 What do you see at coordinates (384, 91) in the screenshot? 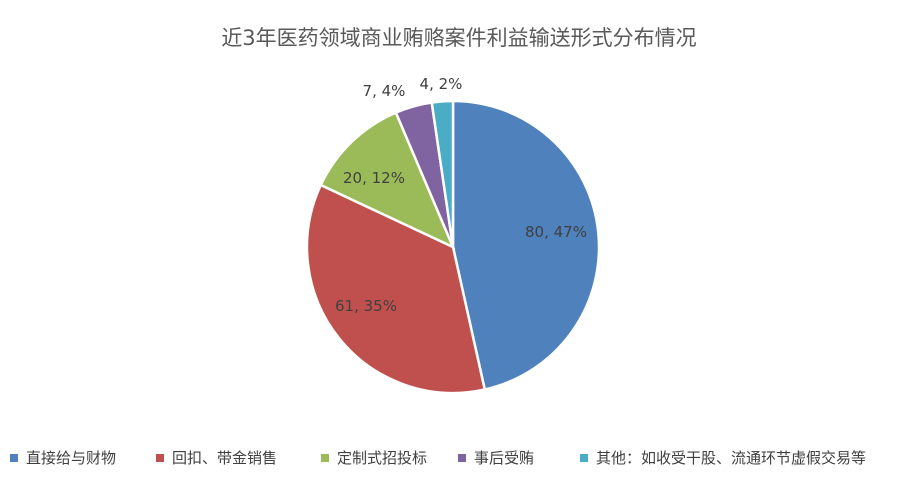
I see `slice-data-label-4: 7, 4%` at bounding box center [384, 91].